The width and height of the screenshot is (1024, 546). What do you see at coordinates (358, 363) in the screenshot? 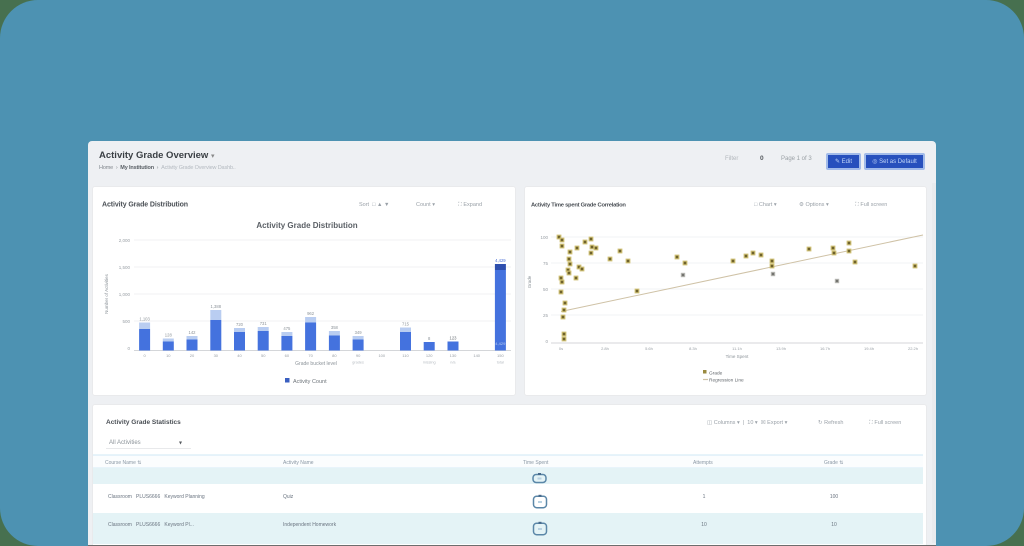
I see `svg-text: grades` at bounding box center [358, 363].